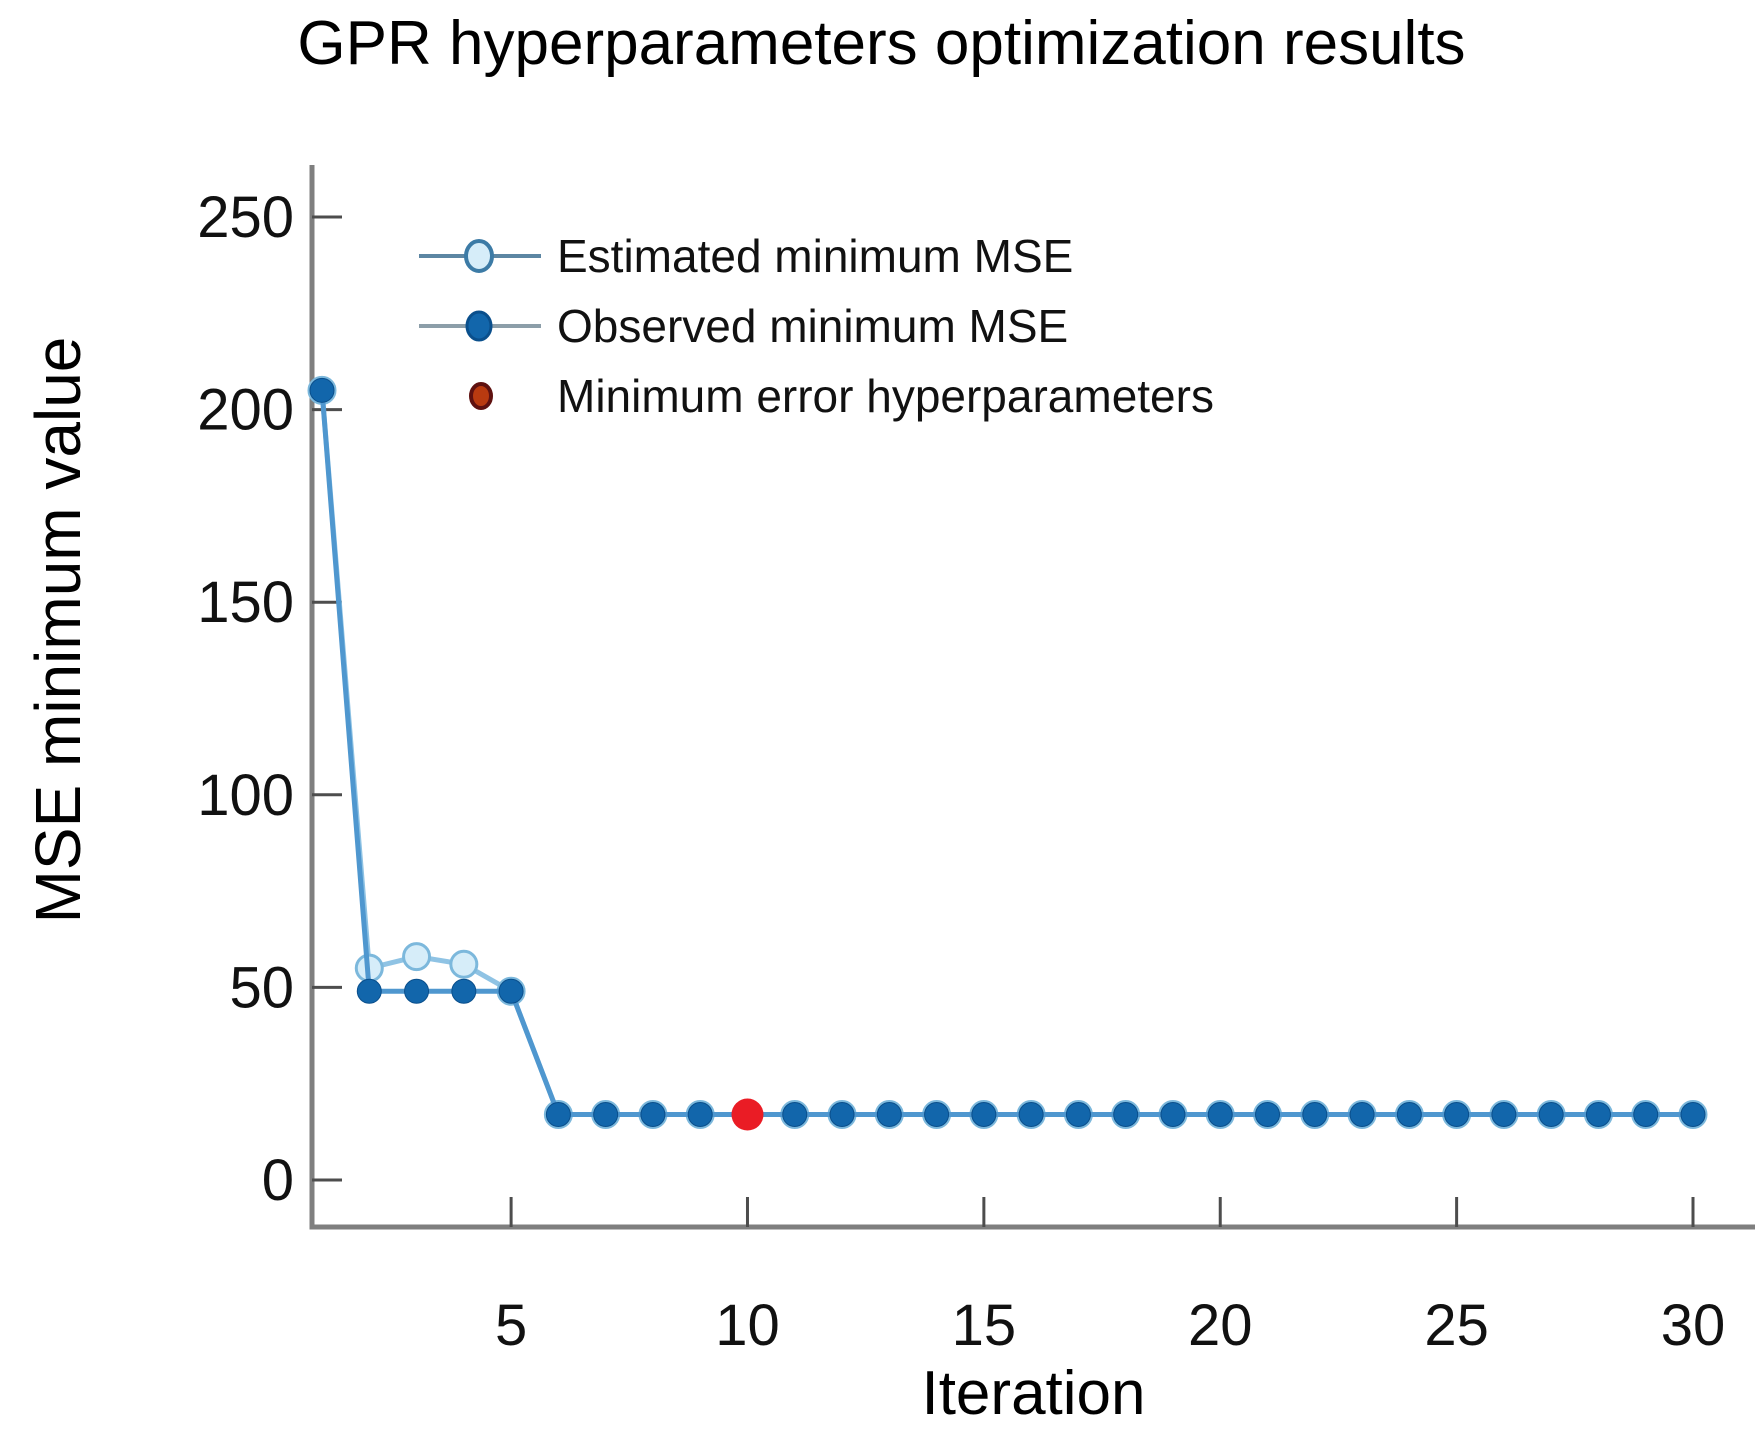 This screenshot has height=1433, width=1763. What do you see at coordinates (511, 1325) in the screenshot?
I see `x-tick-label: 5` at bounding box center [511, 1325].